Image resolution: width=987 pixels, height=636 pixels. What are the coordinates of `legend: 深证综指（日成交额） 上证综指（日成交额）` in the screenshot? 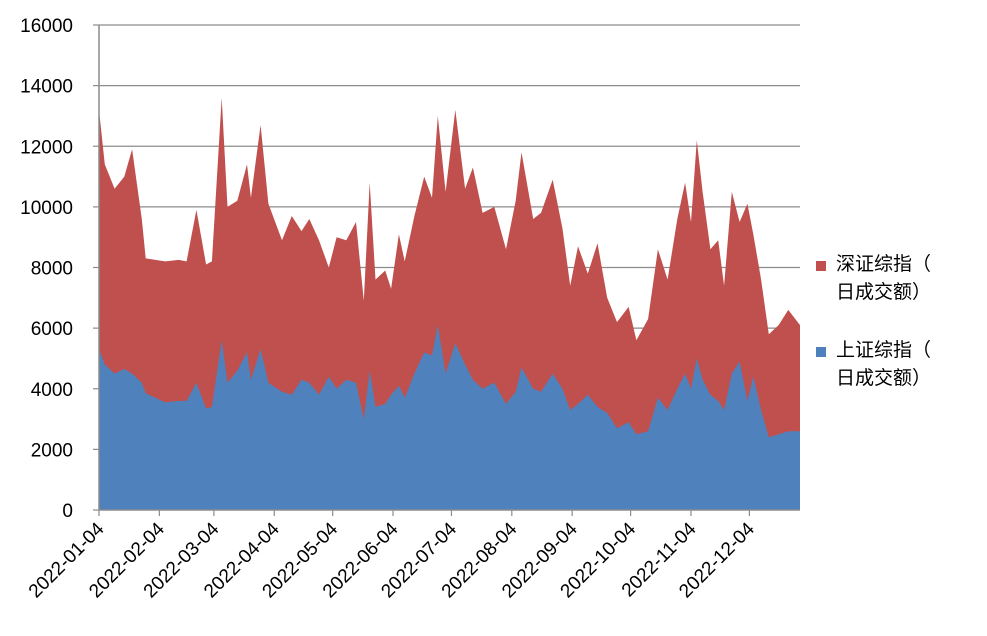 It's located at (873, 321).